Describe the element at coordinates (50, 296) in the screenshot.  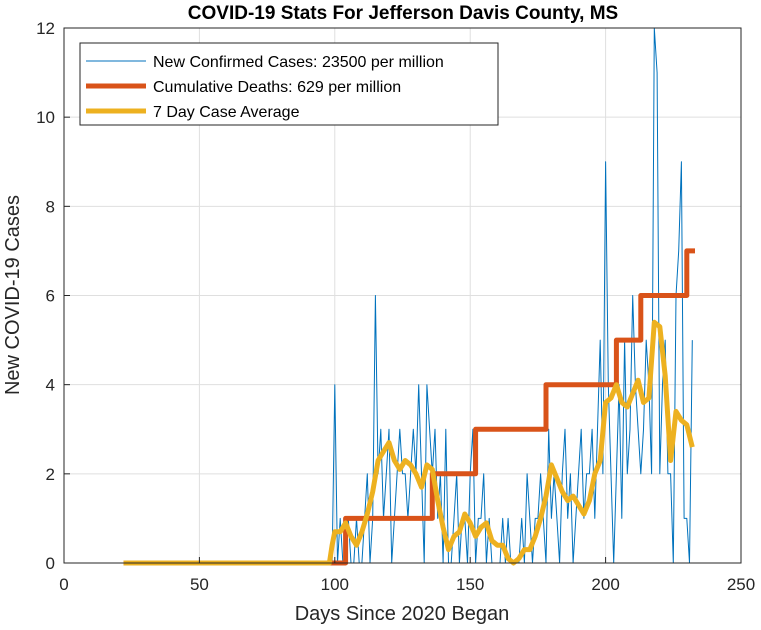
I see `y-tick-label: 6` at that location.